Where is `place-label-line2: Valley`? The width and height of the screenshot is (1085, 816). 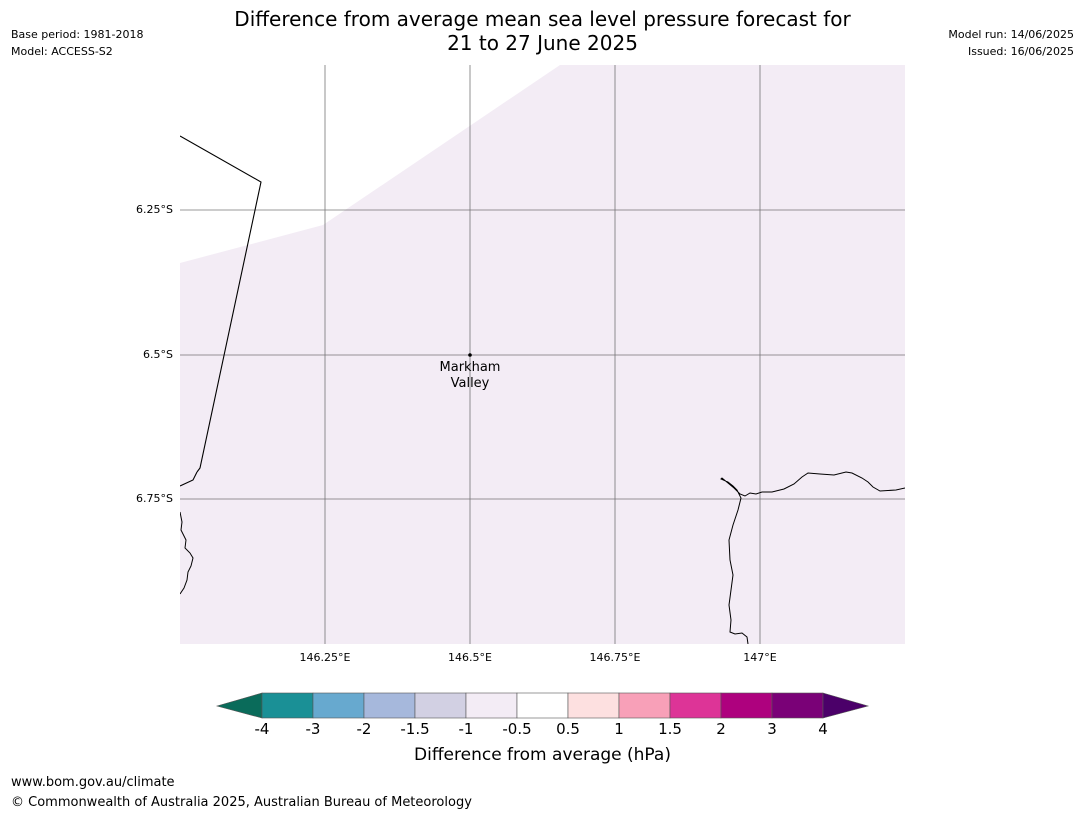
place-label-line2: Valley is located at coordinates (470, 383).